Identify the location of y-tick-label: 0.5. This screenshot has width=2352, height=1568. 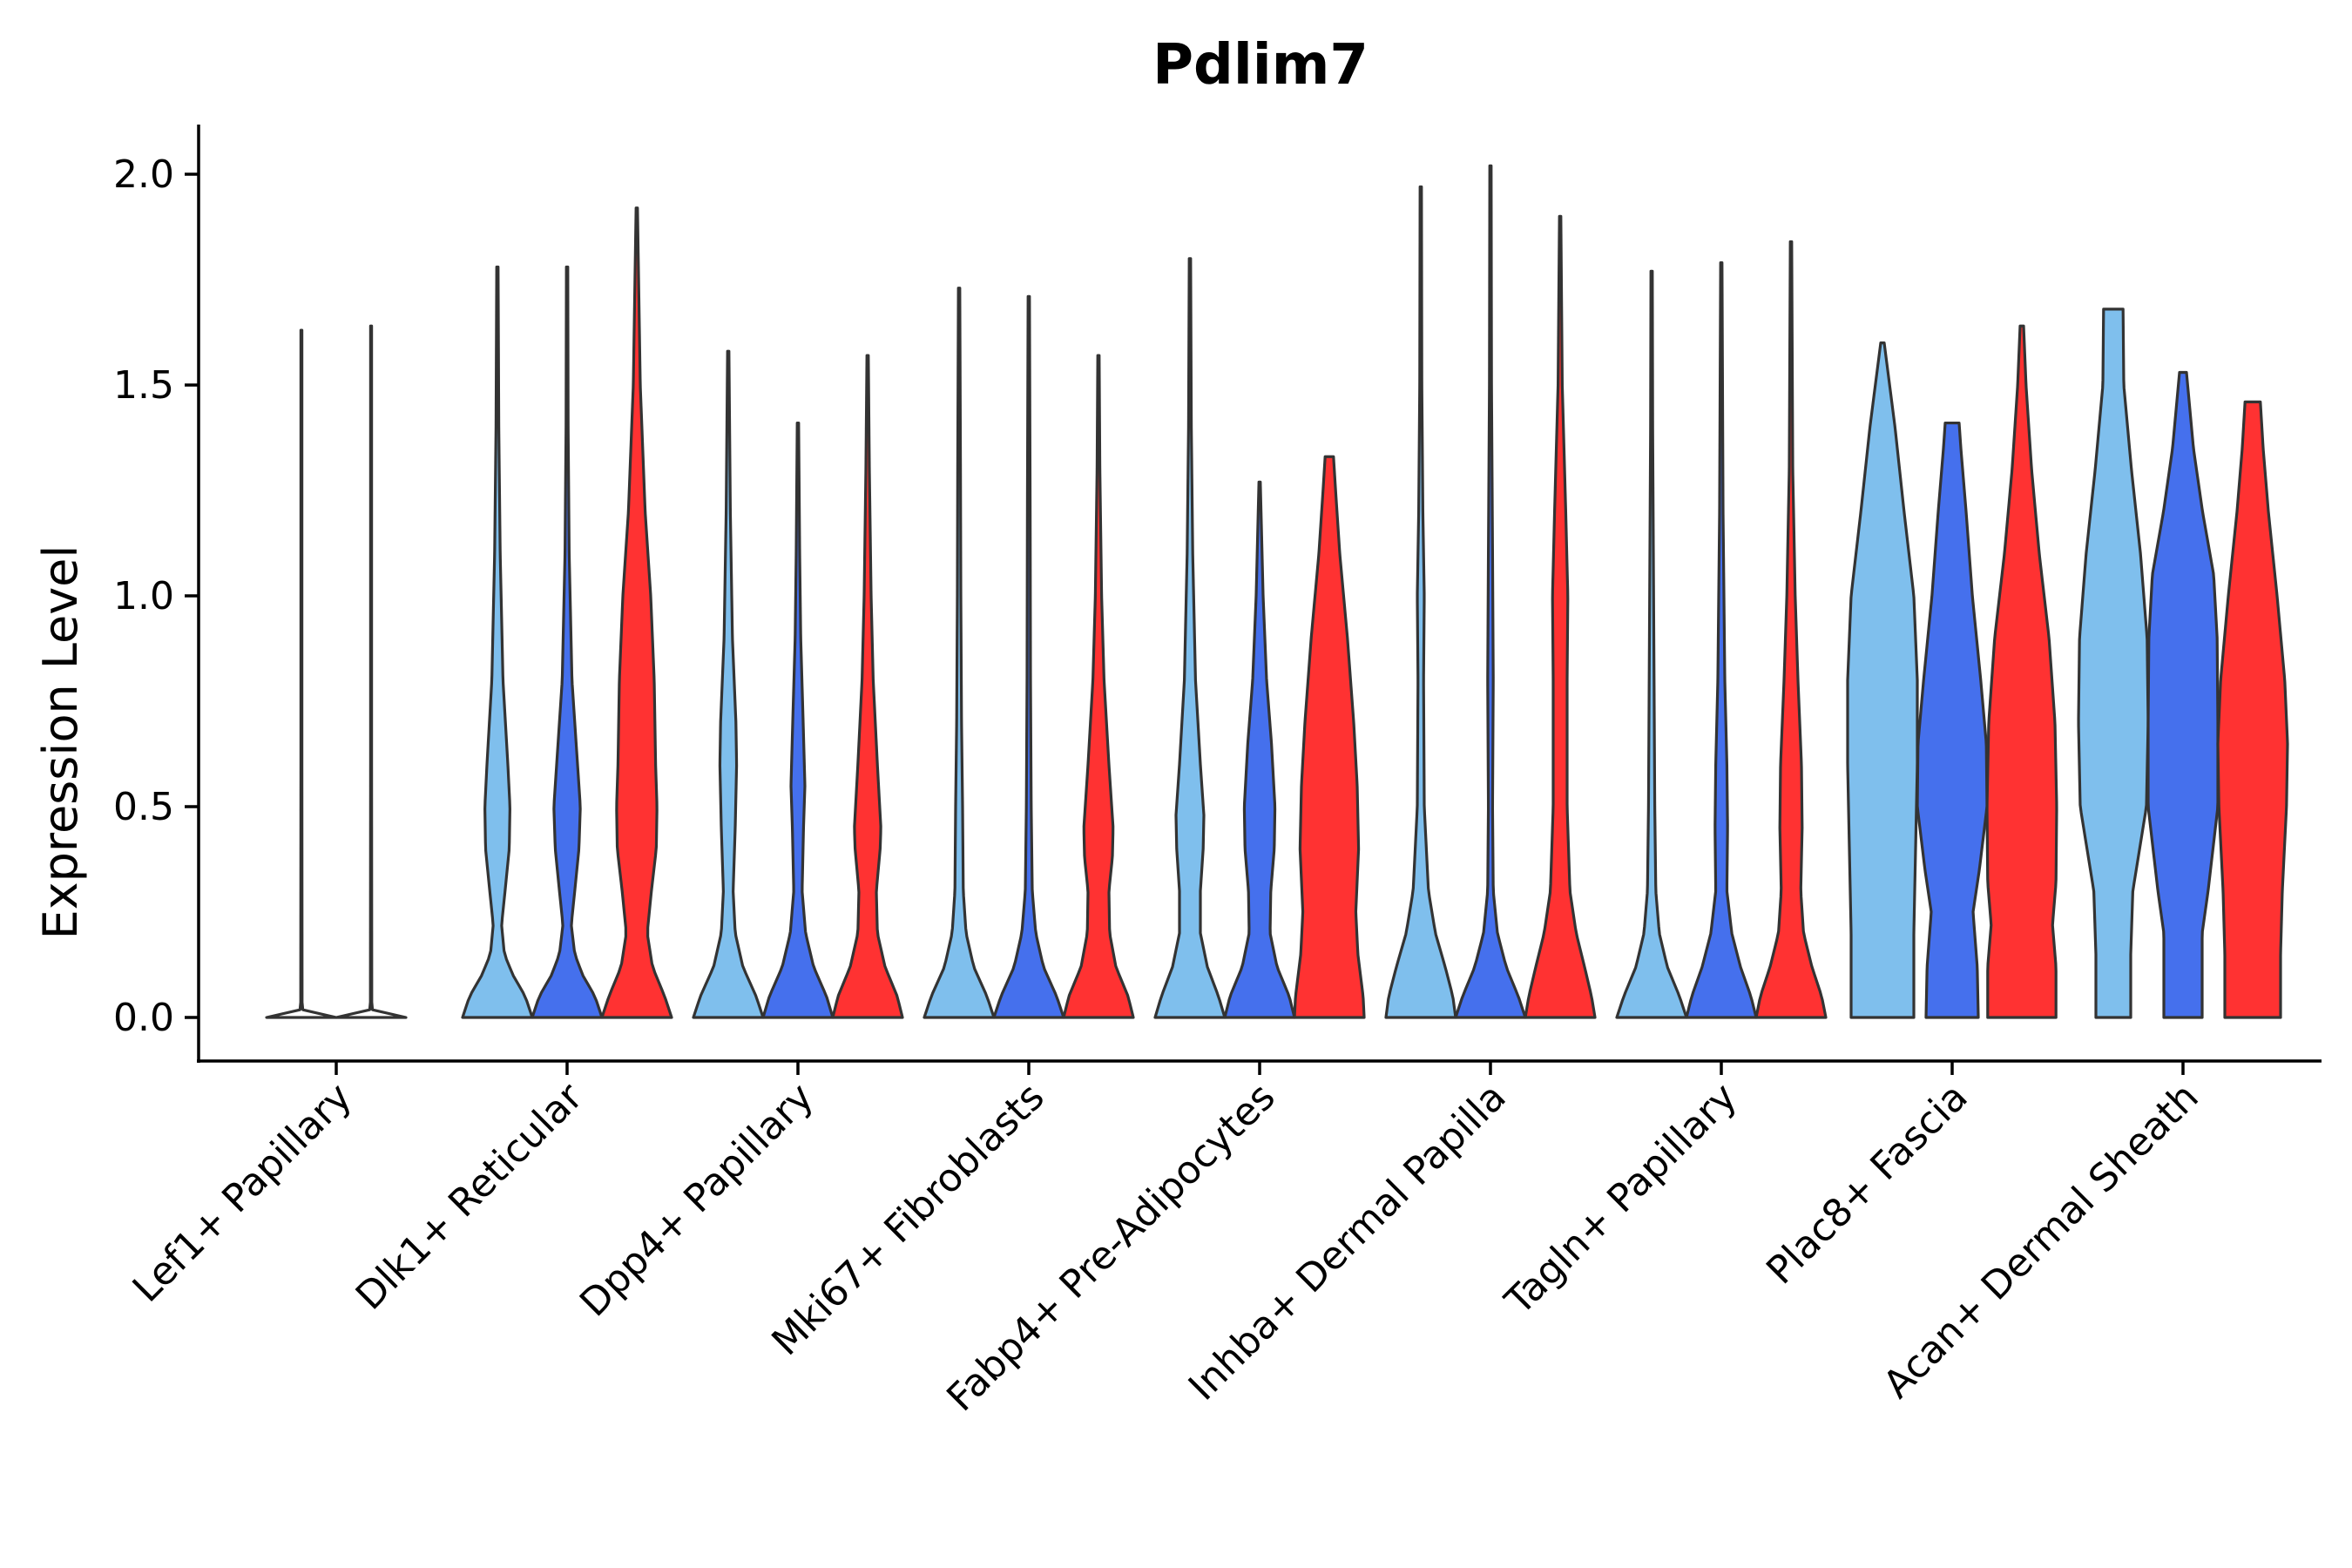
(143, 807).